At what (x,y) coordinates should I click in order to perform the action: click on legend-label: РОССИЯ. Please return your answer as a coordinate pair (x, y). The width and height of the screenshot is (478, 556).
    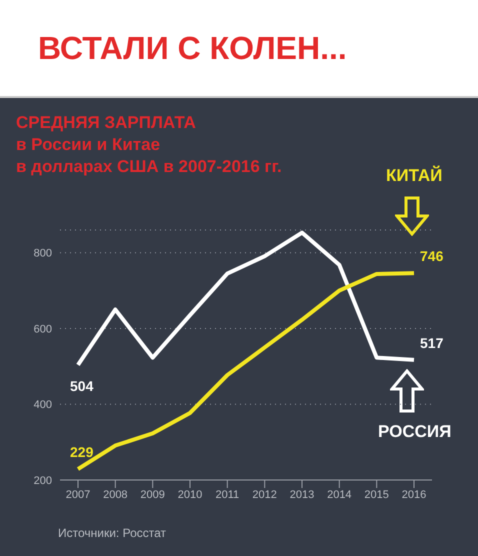
    Looking at the image, I should click on (415, 432).